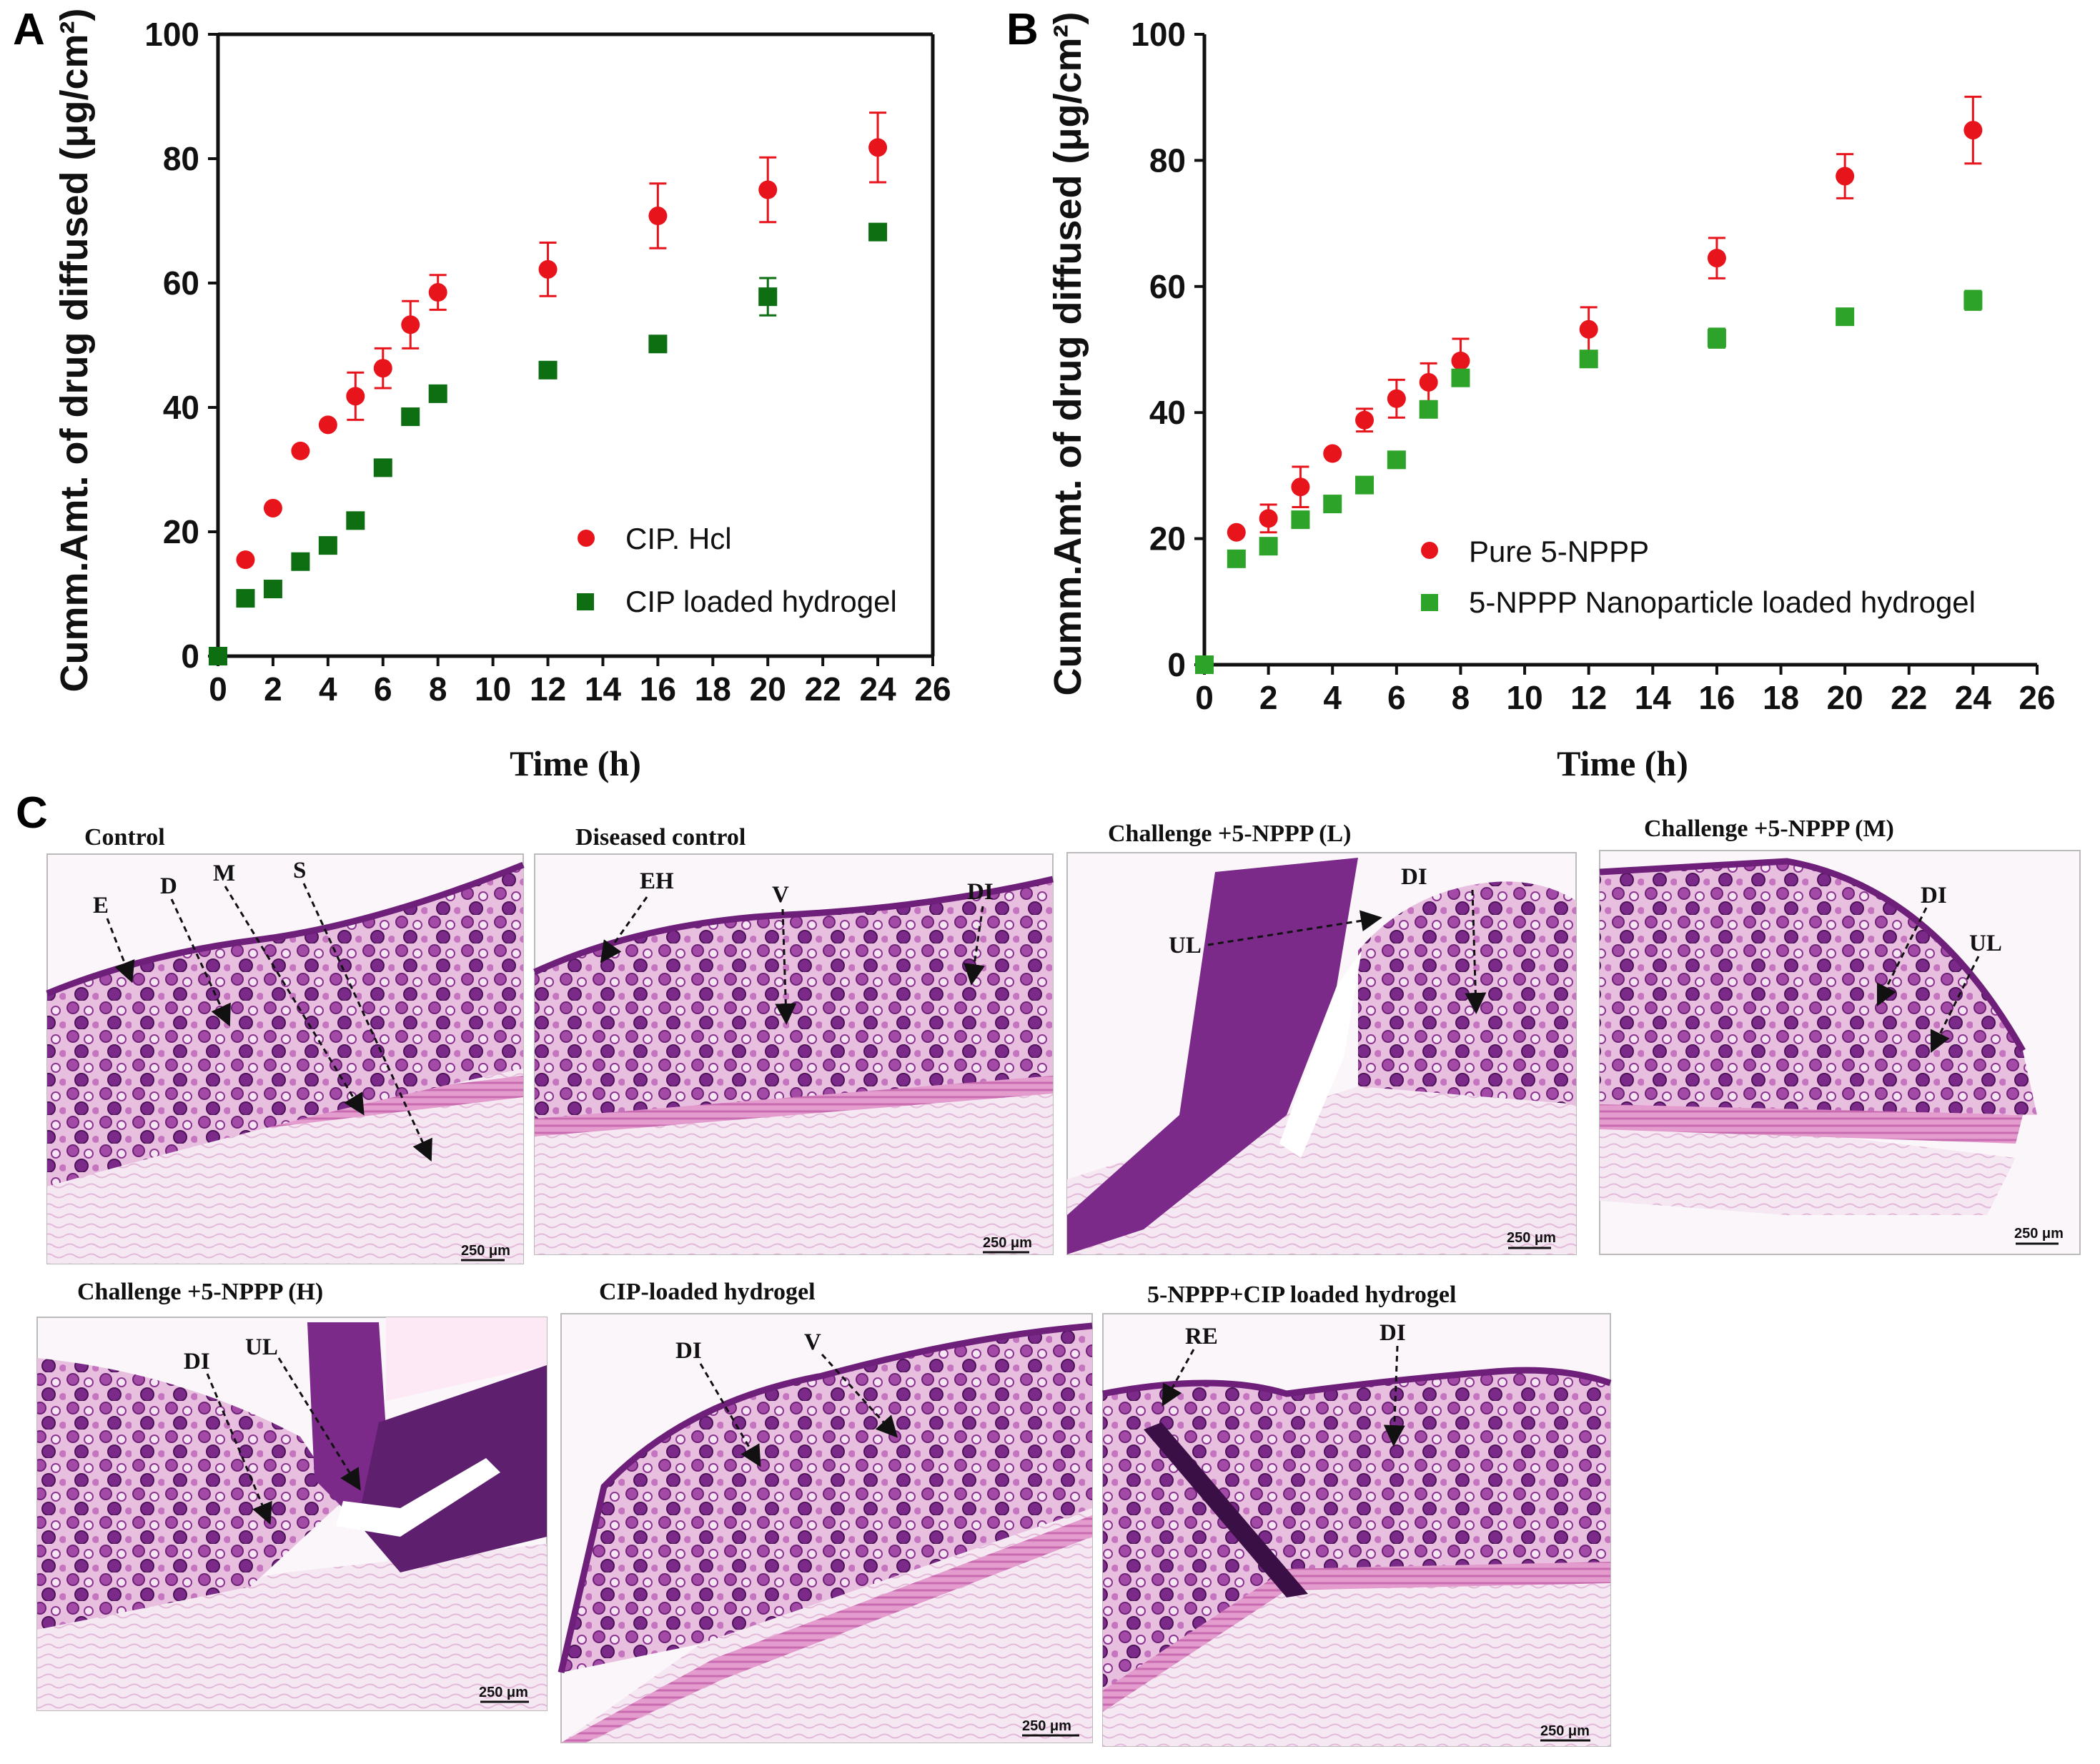  I want to click on legend-marker-cip-loaded-hydrogel, so click(585, 601).